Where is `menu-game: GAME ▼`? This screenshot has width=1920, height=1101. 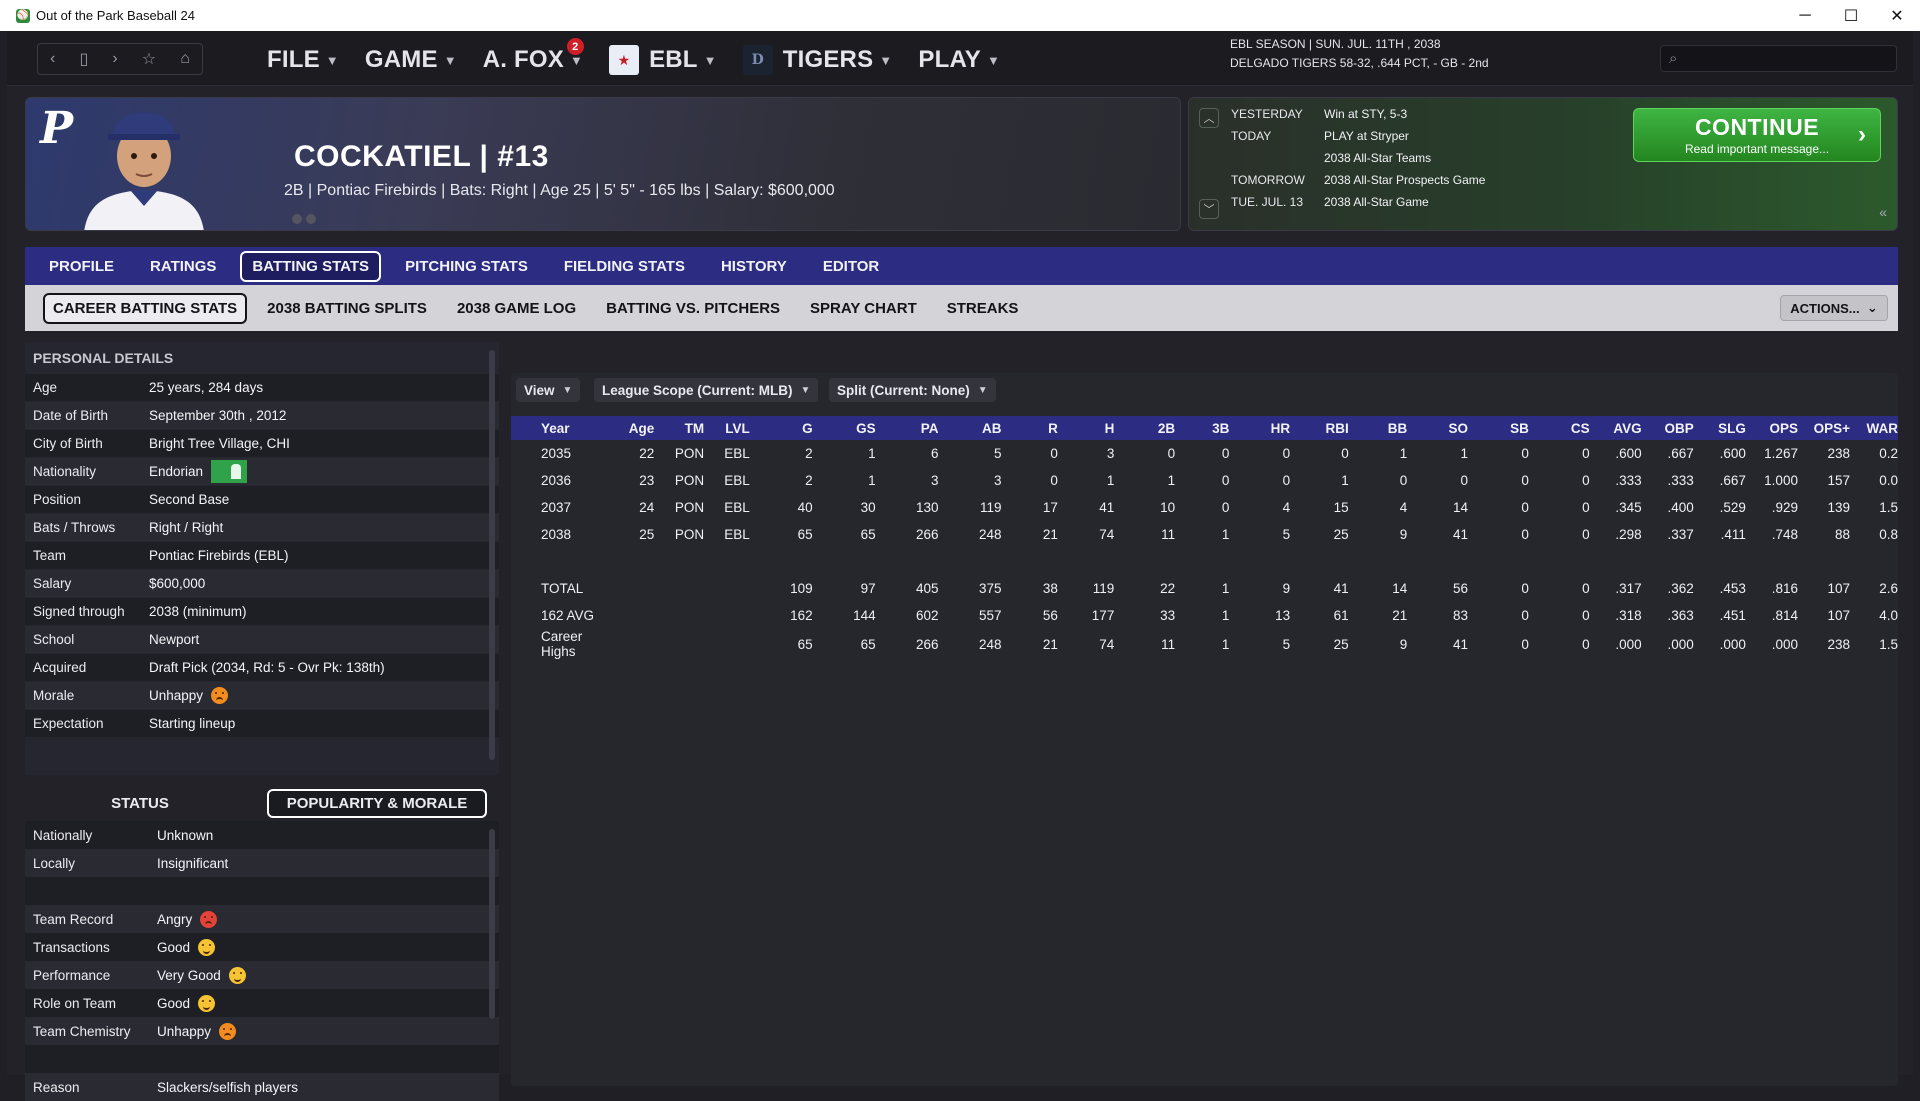
menu-game: GAME ▼ is located at coordinates (411, 60).